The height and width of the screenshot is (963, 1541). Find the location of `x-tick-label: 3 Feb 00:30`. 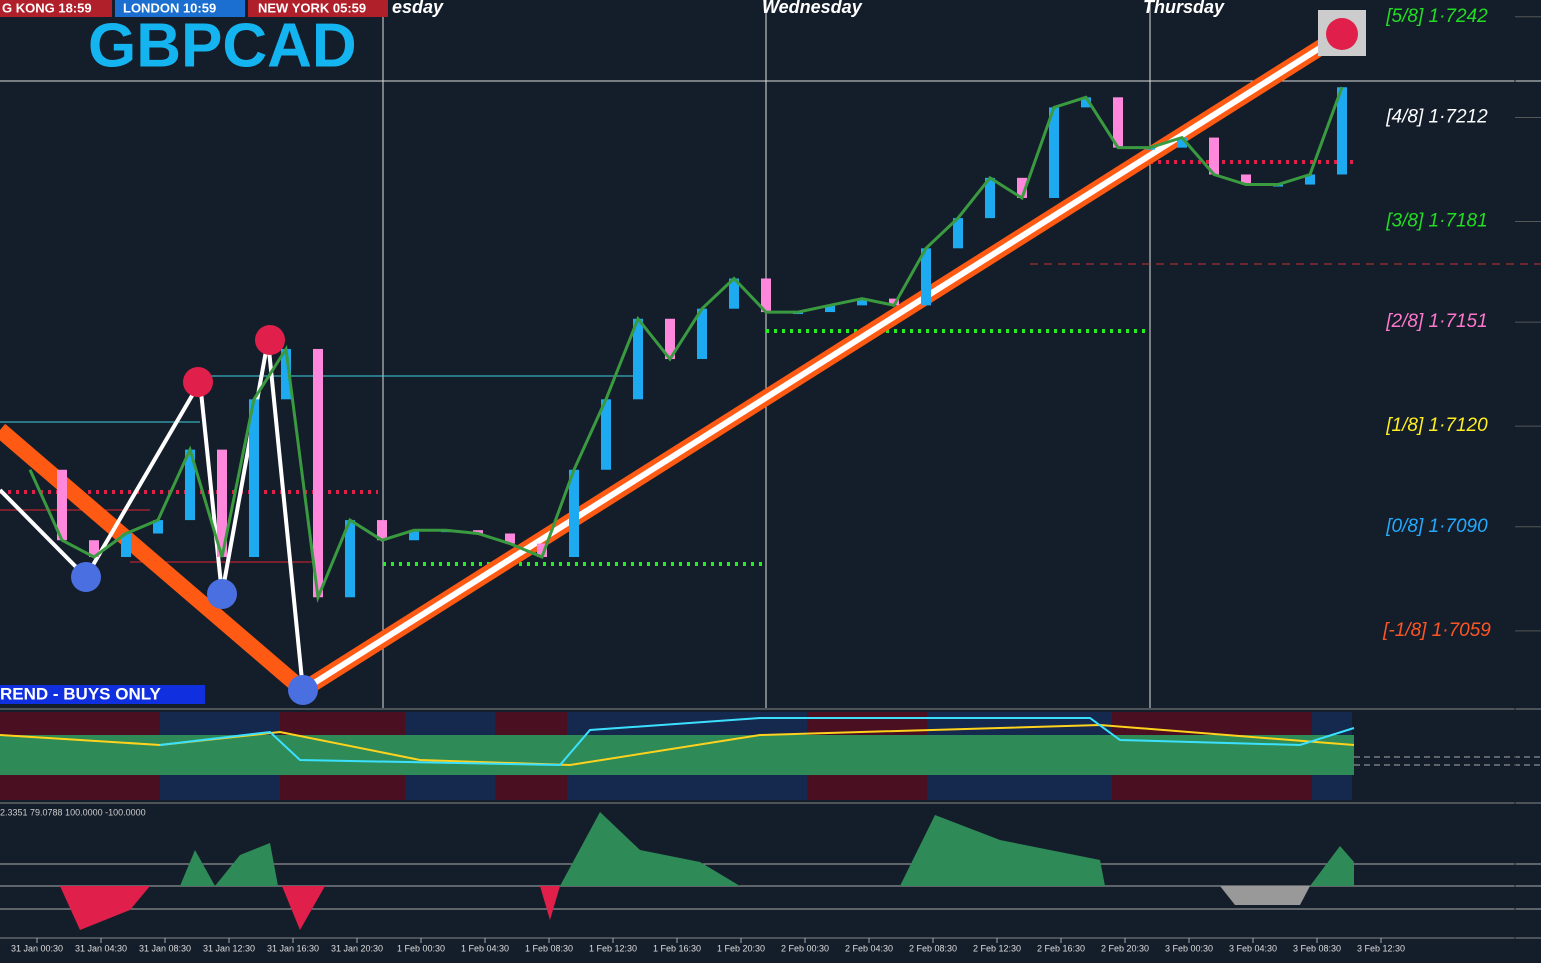

x-tick-label: 3 Feb 00:30 is located at coordinates (1189, 948).